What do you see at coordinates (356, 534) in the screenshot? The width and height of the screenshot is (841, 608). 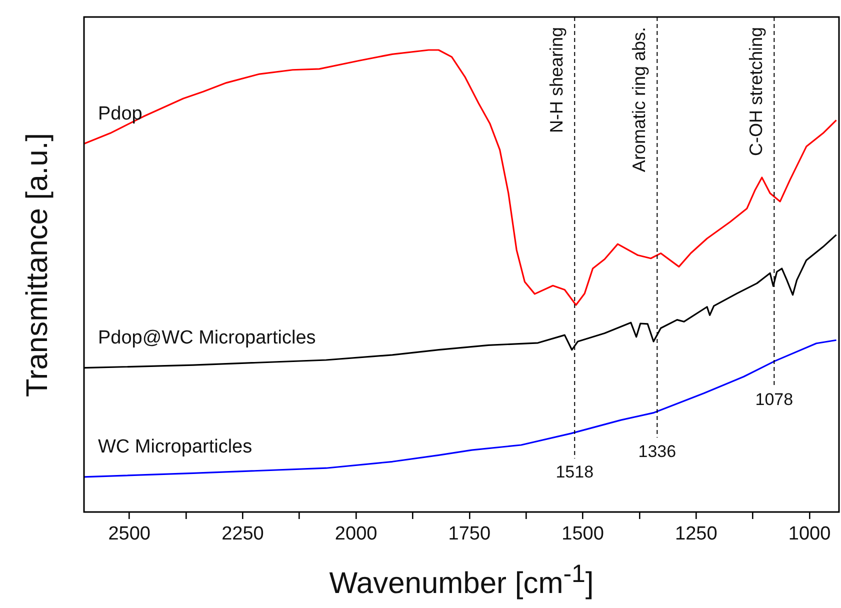 I see `x-tick-label: 2000` at bounding box center [356, 534].